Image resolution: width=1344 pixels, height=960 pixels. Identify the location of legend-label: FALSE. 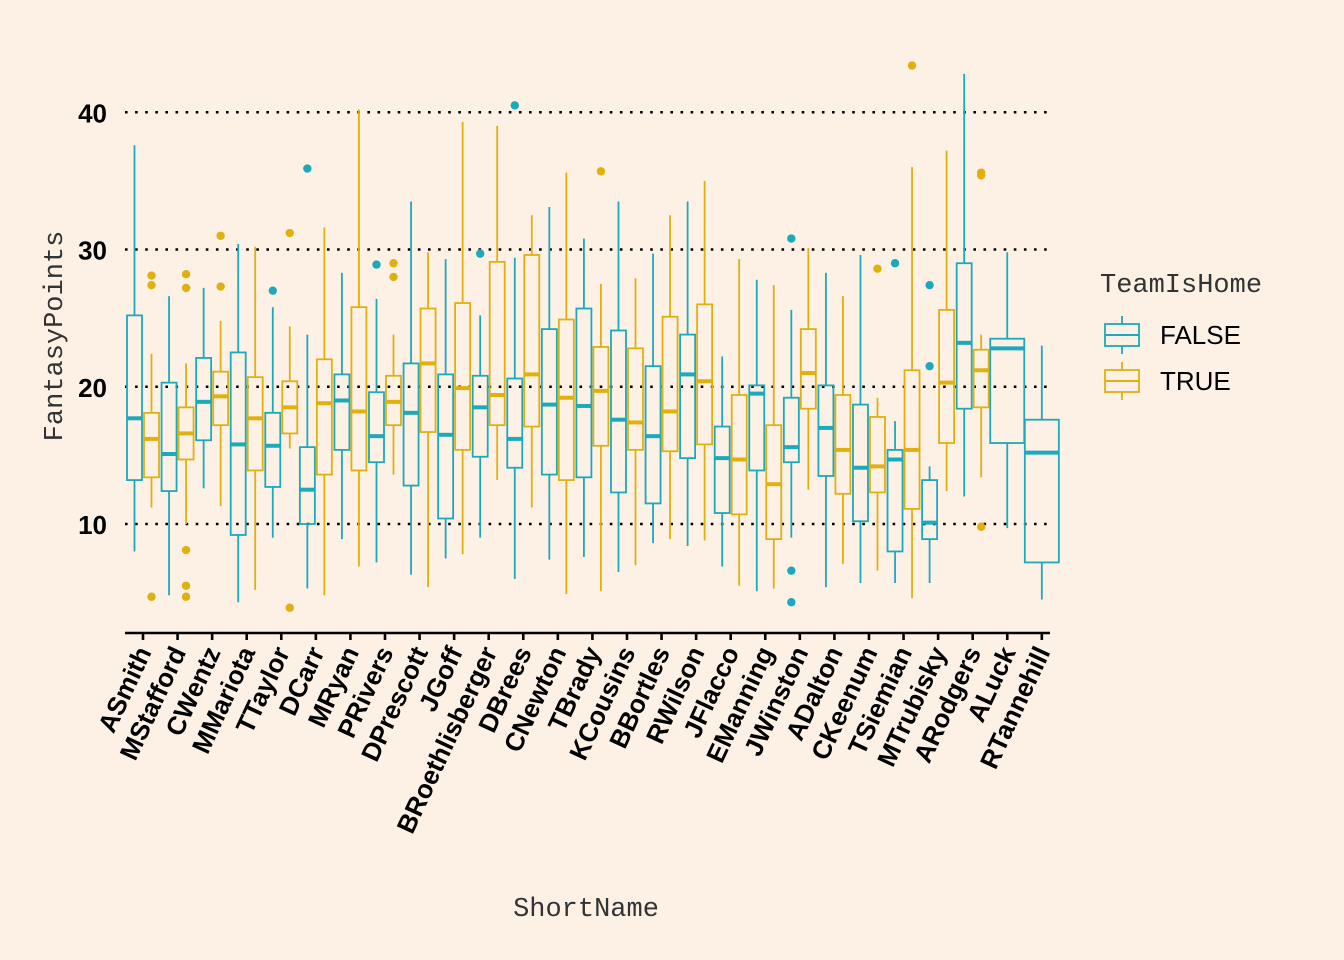
(1200, 335).